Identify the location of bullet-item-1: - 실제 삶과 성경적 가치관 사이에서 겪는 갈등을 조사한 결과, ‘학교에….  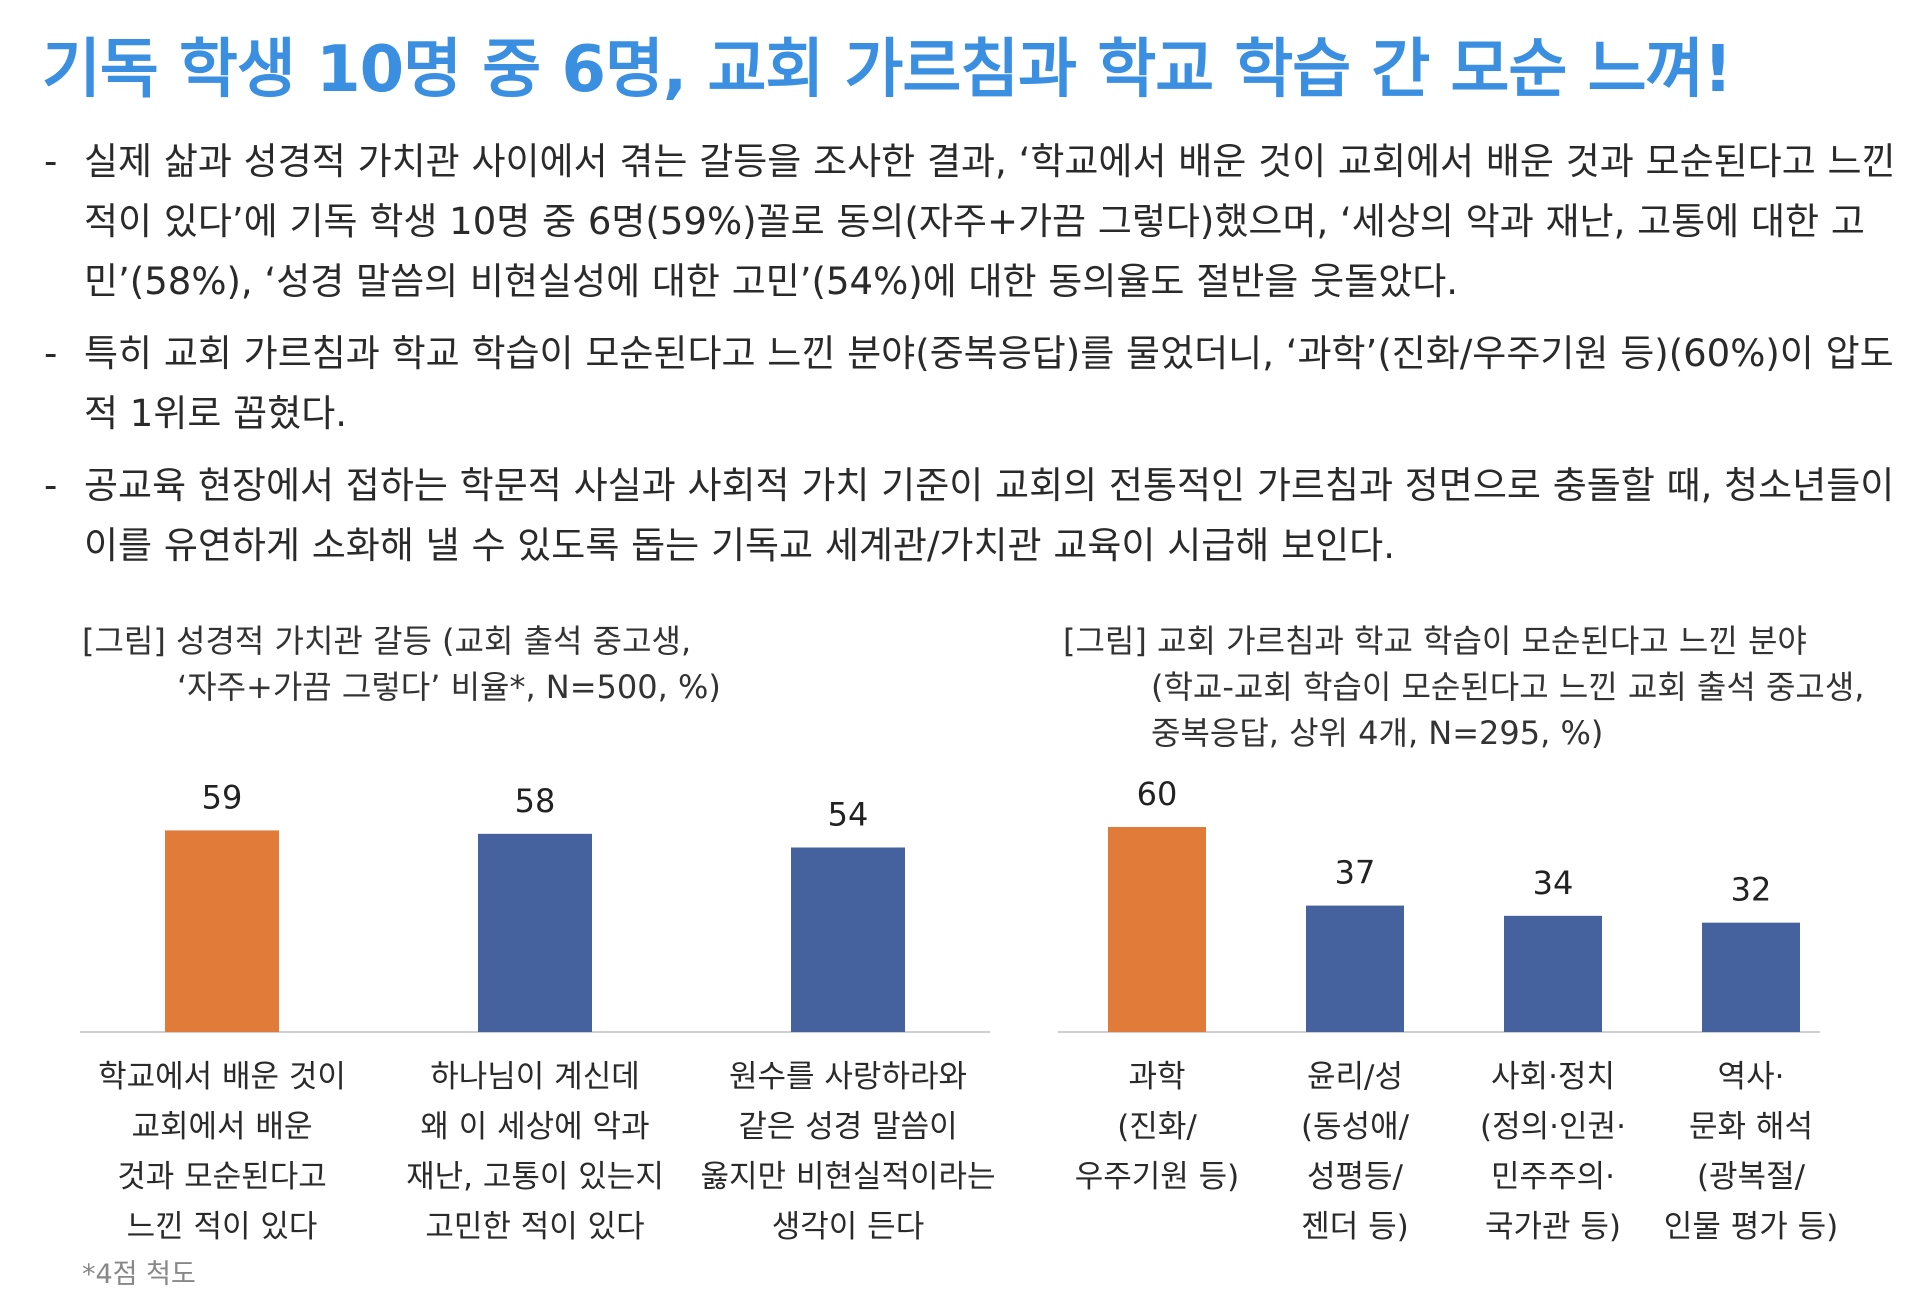
(970, 222).